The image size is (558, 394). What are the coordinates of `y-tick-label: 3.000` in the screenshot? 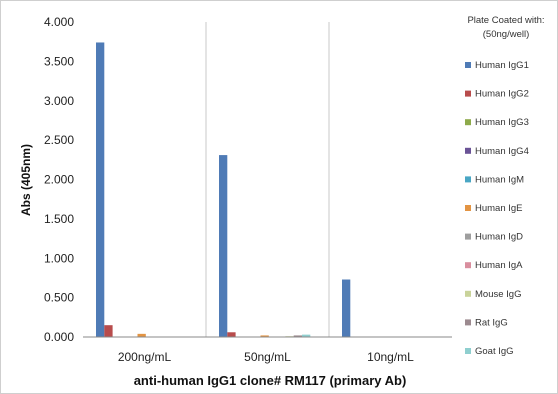 It's located at (59, 101).